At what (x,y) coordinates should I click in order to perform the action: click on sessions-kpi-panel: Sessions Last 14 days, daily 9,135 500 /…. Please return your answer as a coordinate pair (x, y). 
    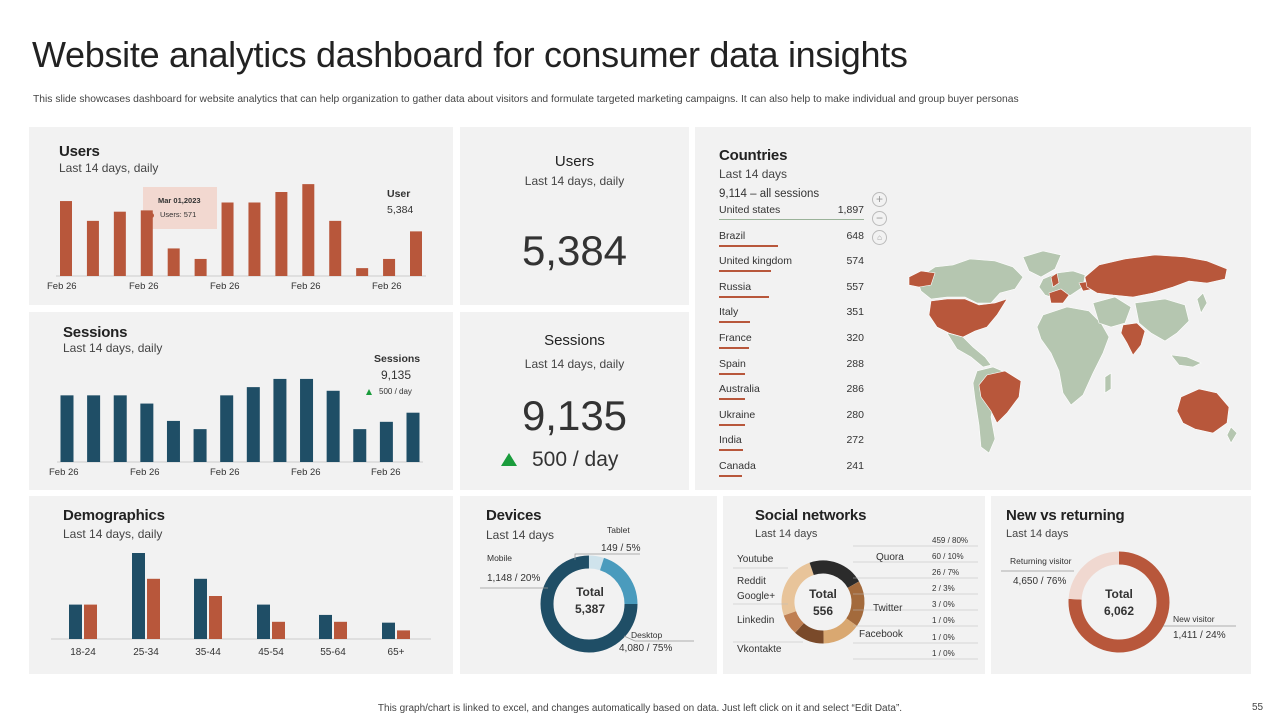
    Looking at the image, I should click on (574, 401).